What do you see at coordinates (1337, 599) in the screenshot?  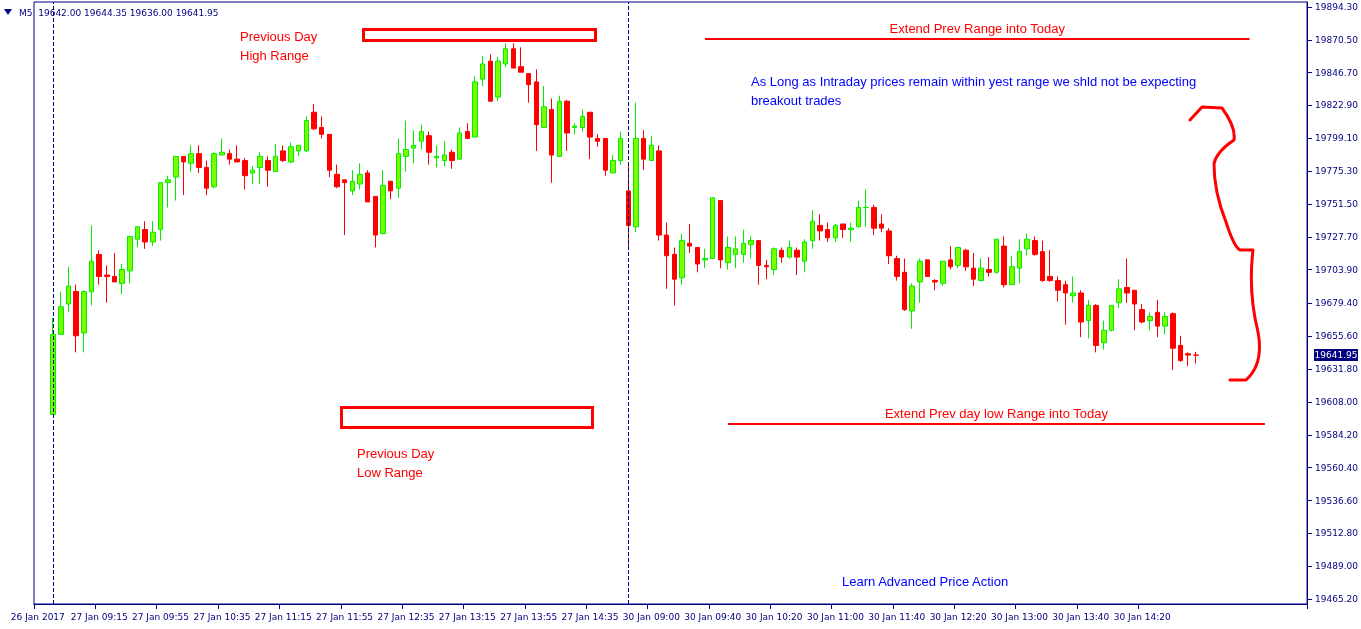 I see `y-tick-label: 19465.20` at bounding box center [1337, 599].